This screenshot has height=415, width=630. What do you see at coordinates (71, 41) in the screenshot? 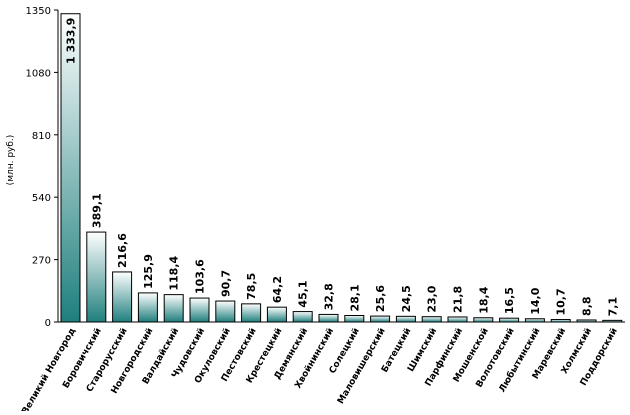
I see `bar-value-label: 1 333,9` at bounding box center [71, 41].